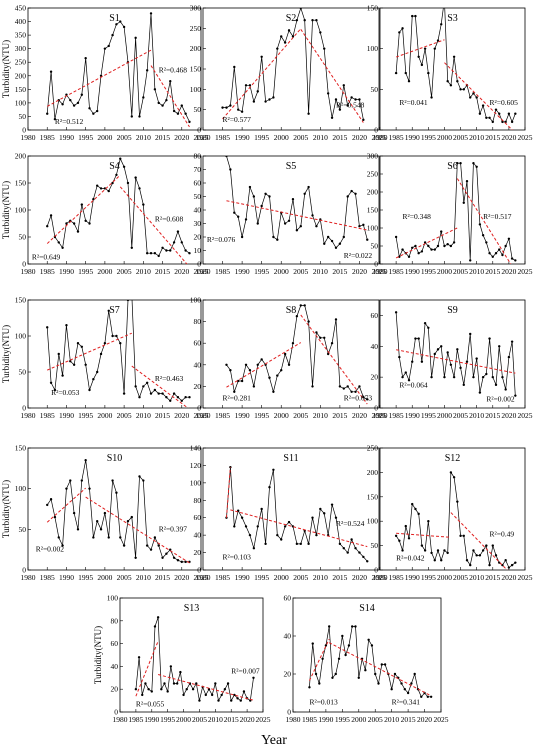 The height and width of the screenshot is (751, 550). Describe the element at coordinates (242, 271) in the screenshot. I see `x-tick-label: 1990` at that location.